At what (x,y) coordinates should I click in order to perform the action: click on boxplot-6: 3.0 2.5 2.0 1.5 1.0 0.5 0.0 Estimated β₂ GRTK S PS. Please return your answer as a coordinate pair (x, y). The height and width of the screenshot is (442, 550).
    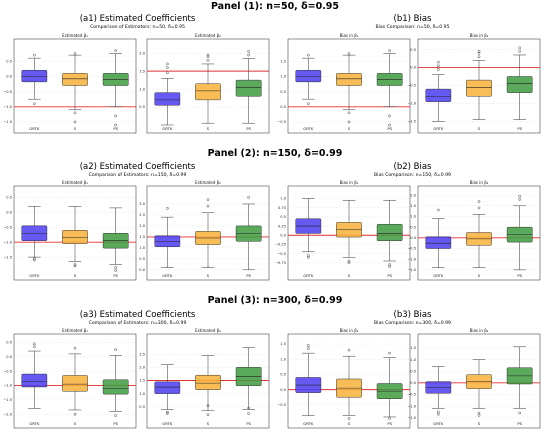
    Looking at the image, I should click on (204, 230).